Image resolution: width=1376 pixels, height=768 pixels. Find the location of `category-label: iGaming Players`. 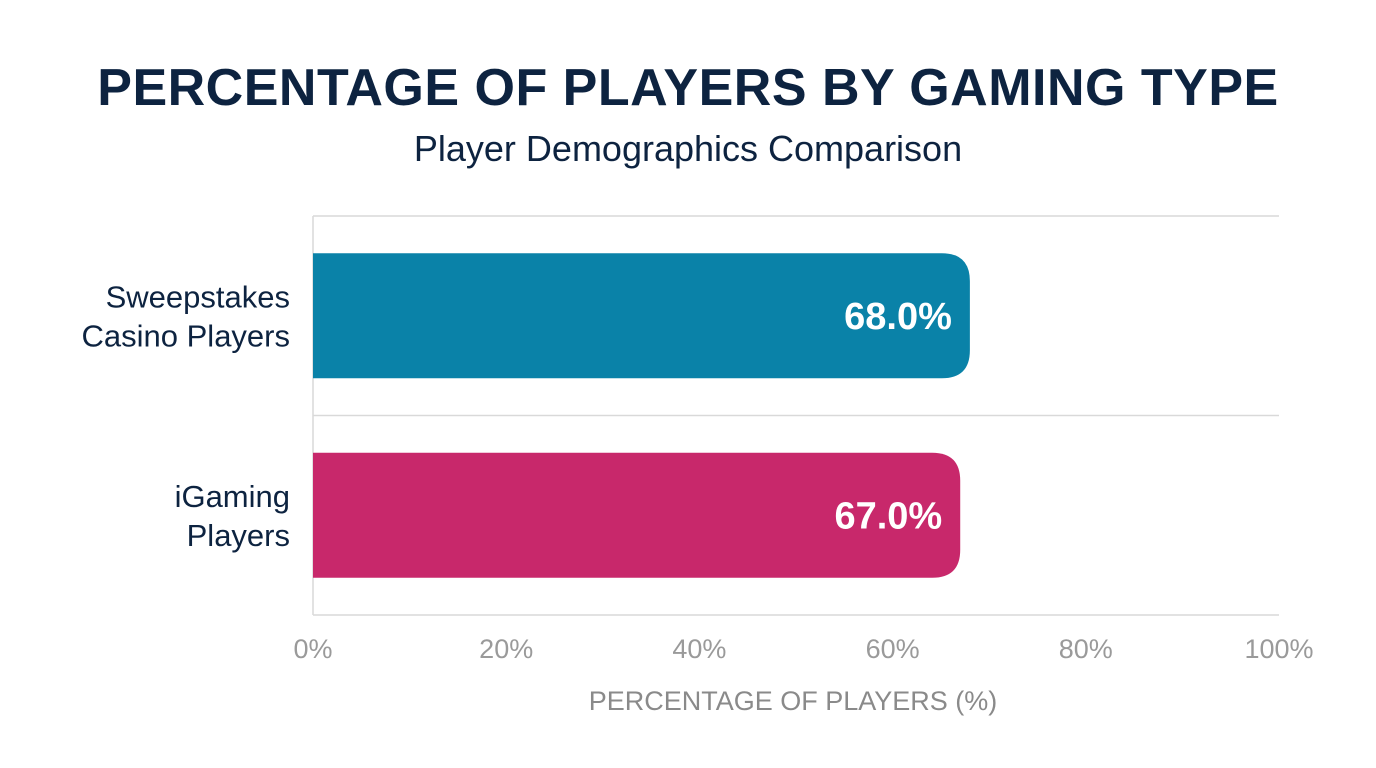

category-label: iGaming Players is located at coordinates (232, 516).